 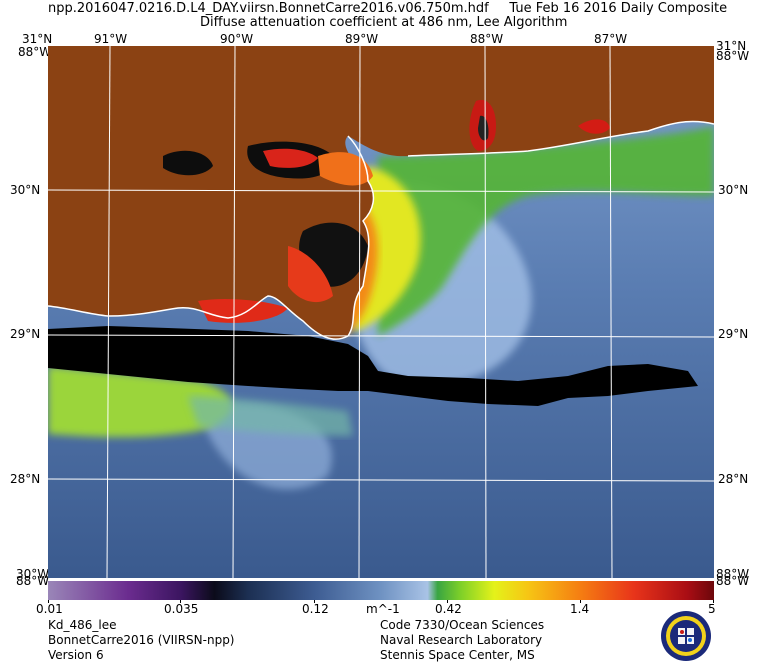 What do you see at coordinates (315, 609) in the screenshot?
I see `colorbar-label-2: 0.12` at bounding box center [315, 609].